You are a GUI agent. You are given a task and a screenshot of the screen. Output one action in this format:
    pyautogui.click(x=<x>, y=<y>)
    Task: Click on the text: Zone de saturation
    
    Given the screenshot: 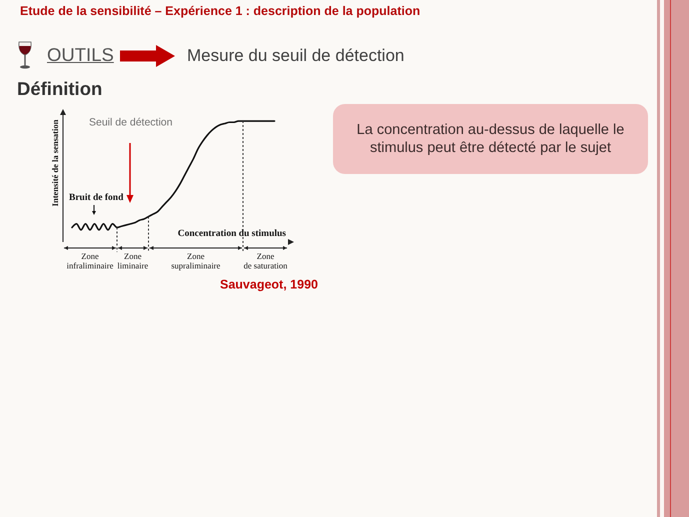 What is the action you would take?
    pyautogui.click(x=266, y=260)
    